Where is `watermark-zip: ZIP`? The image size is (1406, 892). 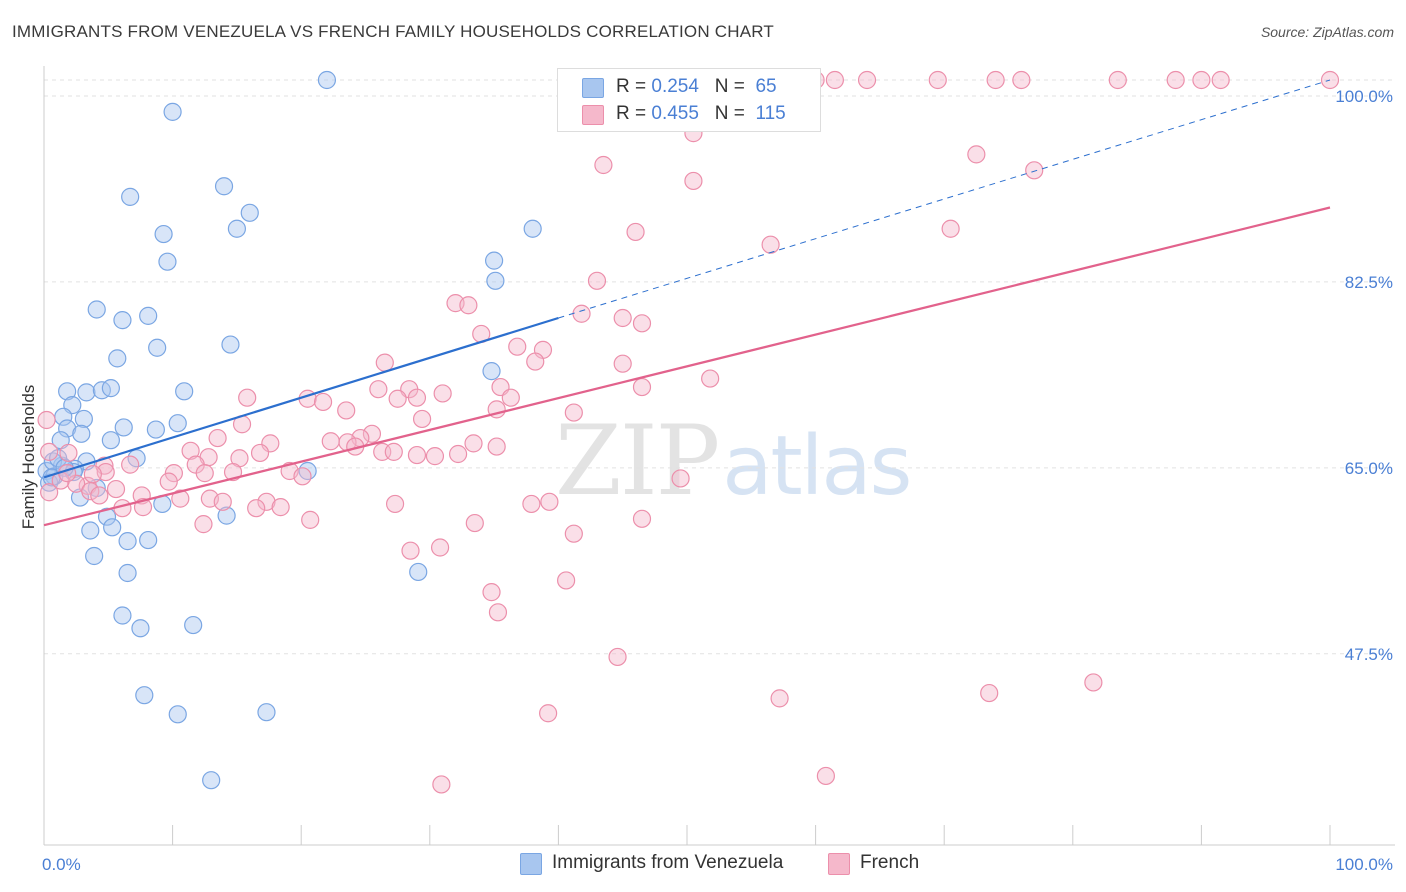
watermark-zip: ZIP is located at coordinates (637, 461).